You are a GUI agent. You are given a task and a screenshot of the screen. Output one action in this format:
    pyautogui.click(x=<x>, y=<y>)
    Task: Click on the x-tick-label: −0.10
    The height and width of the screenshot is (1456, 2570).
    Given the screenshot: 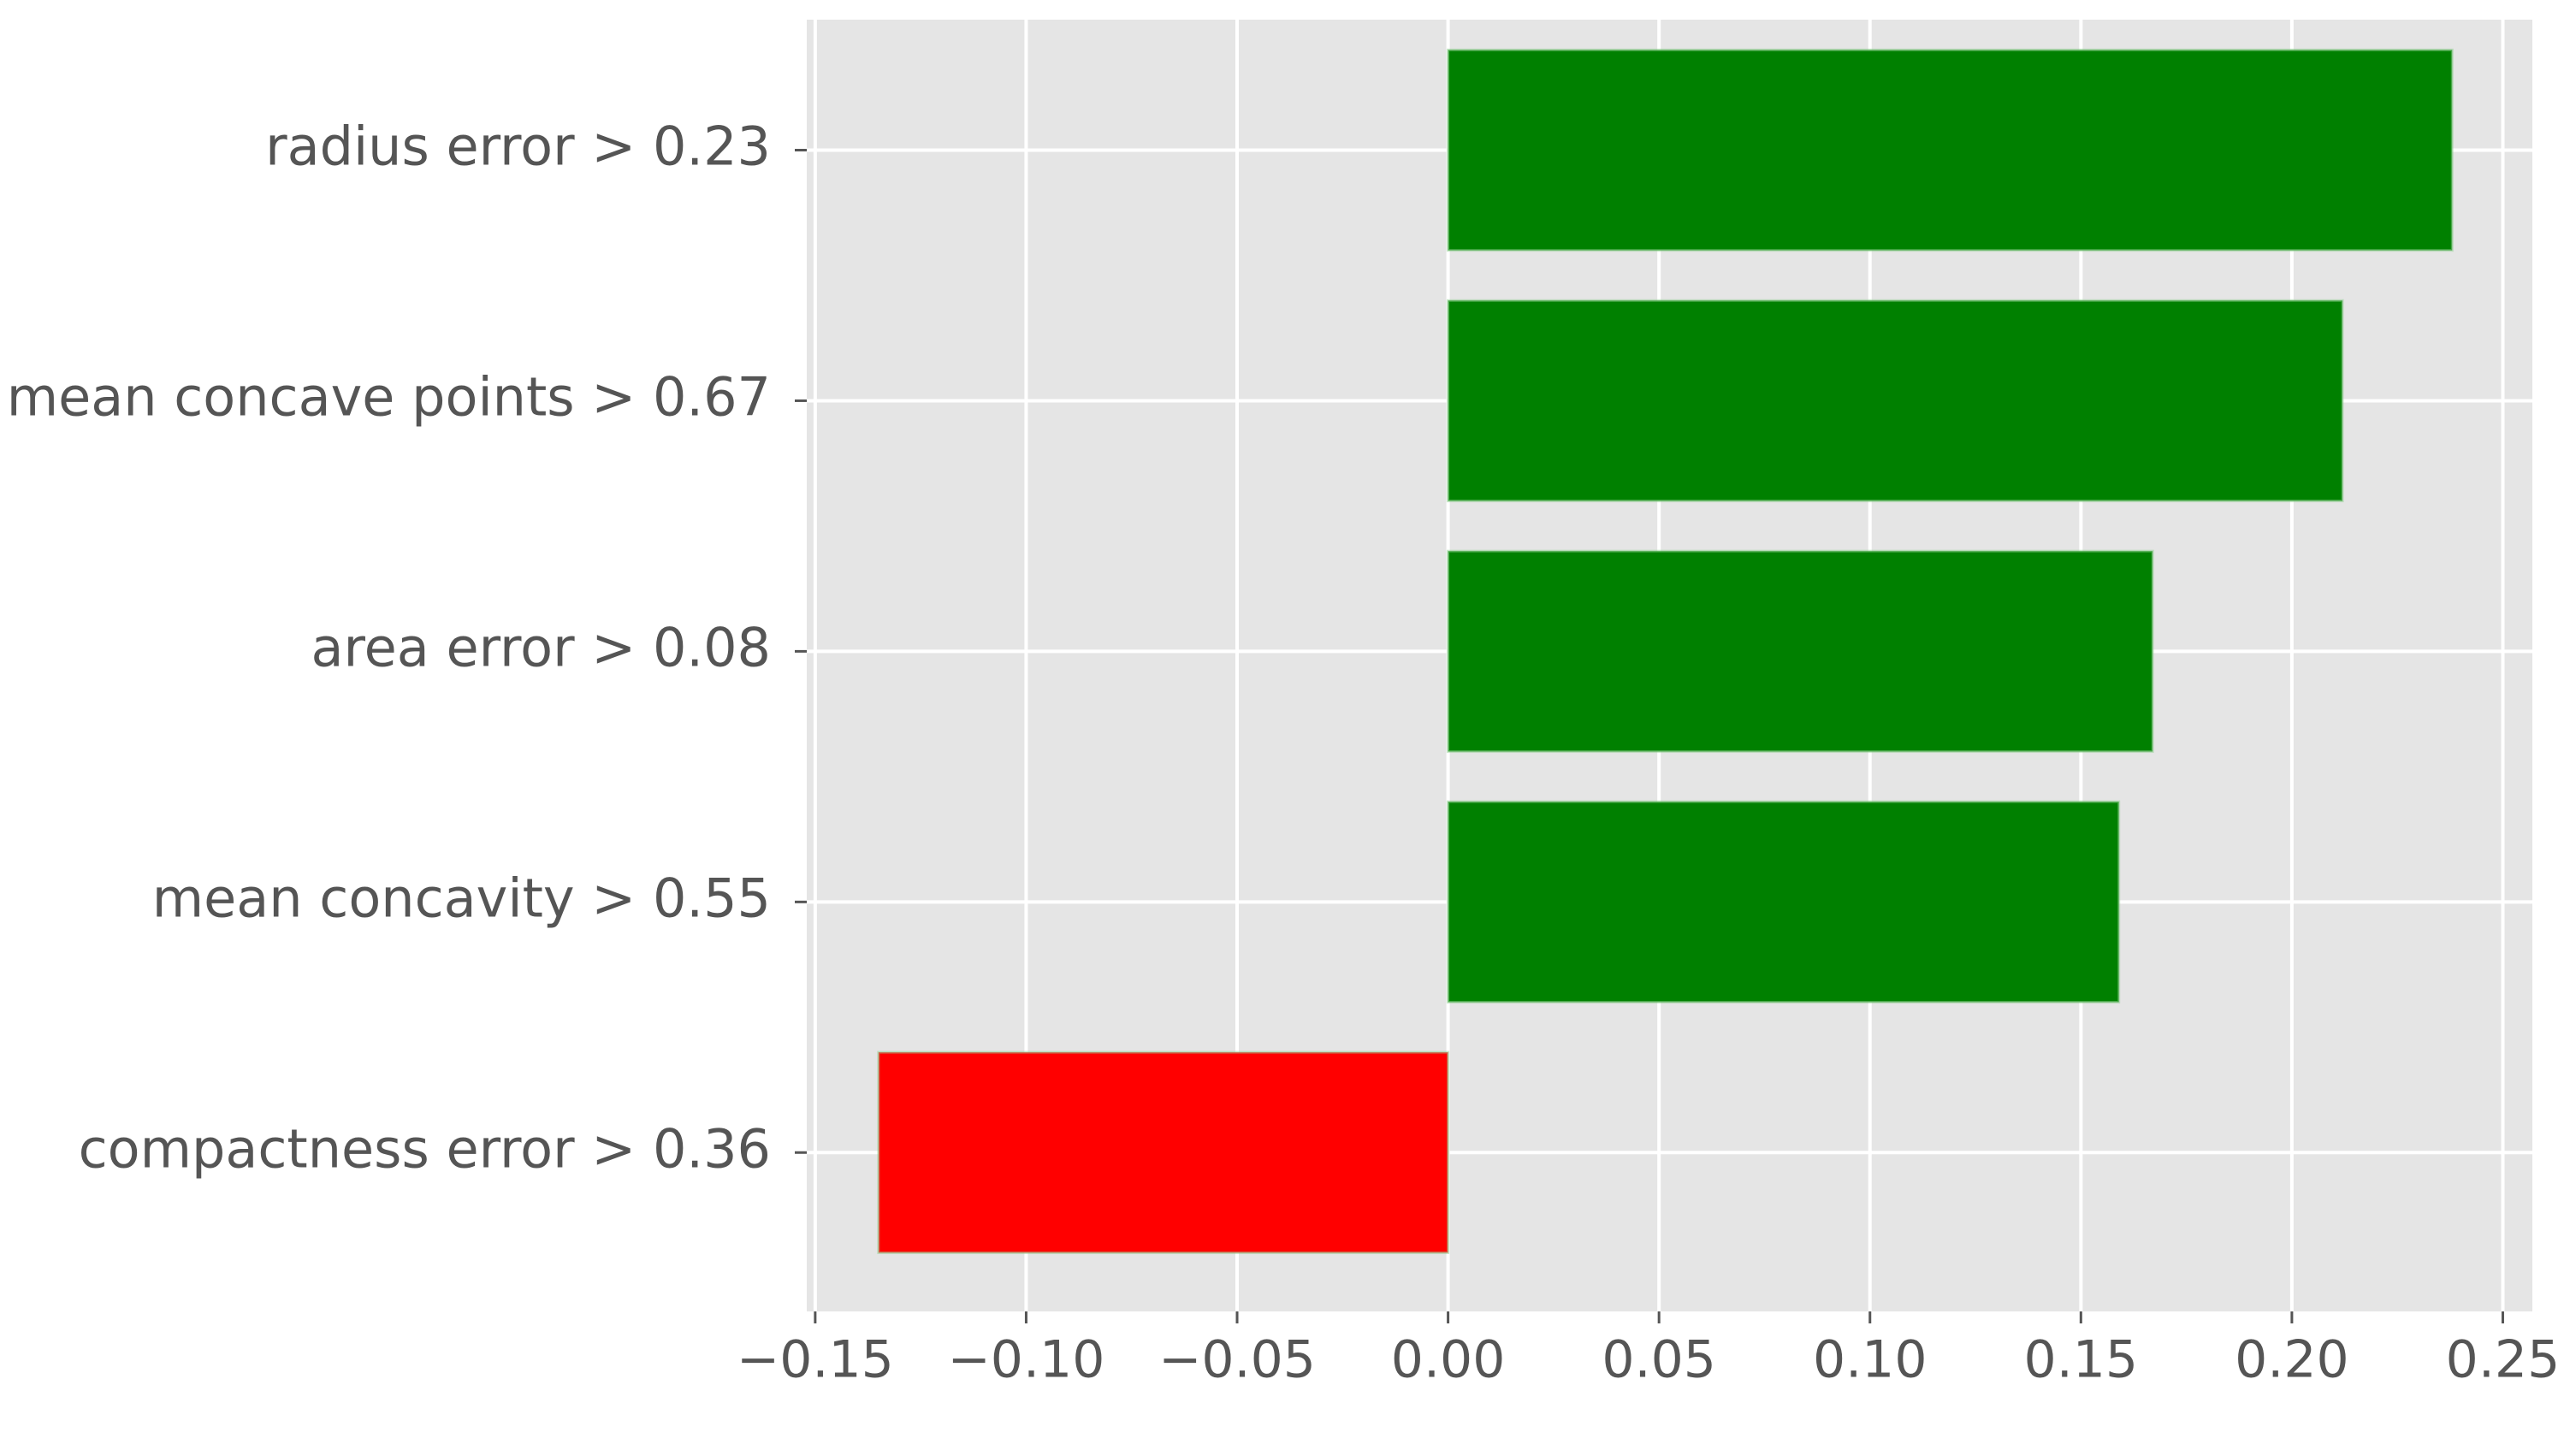 What is the action you would take?
    pyautogui.click(x=1026, y=1360)
    